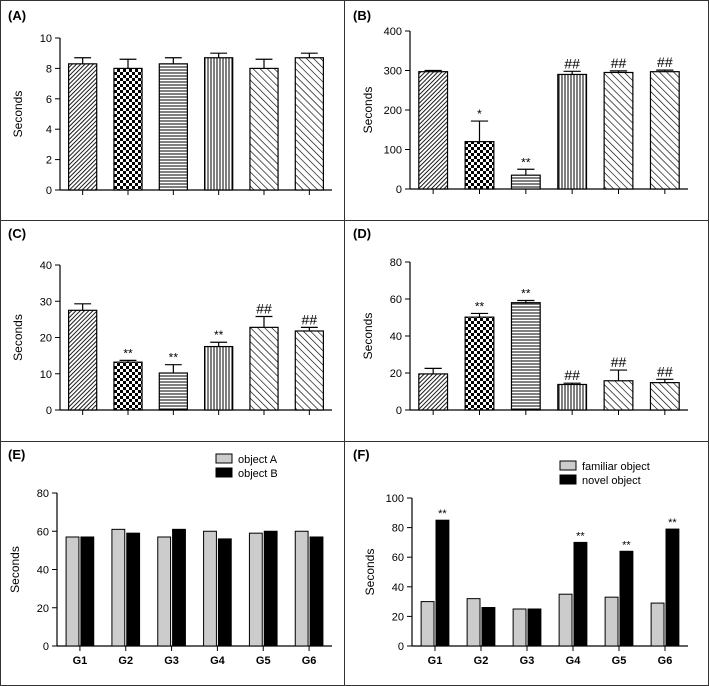 The width and height of the screenshot is (709, 686). What do you see at coordinates (263, 661) in the screenshot?
I see `x-tick-label: G5` at bounding box center [263, 661].